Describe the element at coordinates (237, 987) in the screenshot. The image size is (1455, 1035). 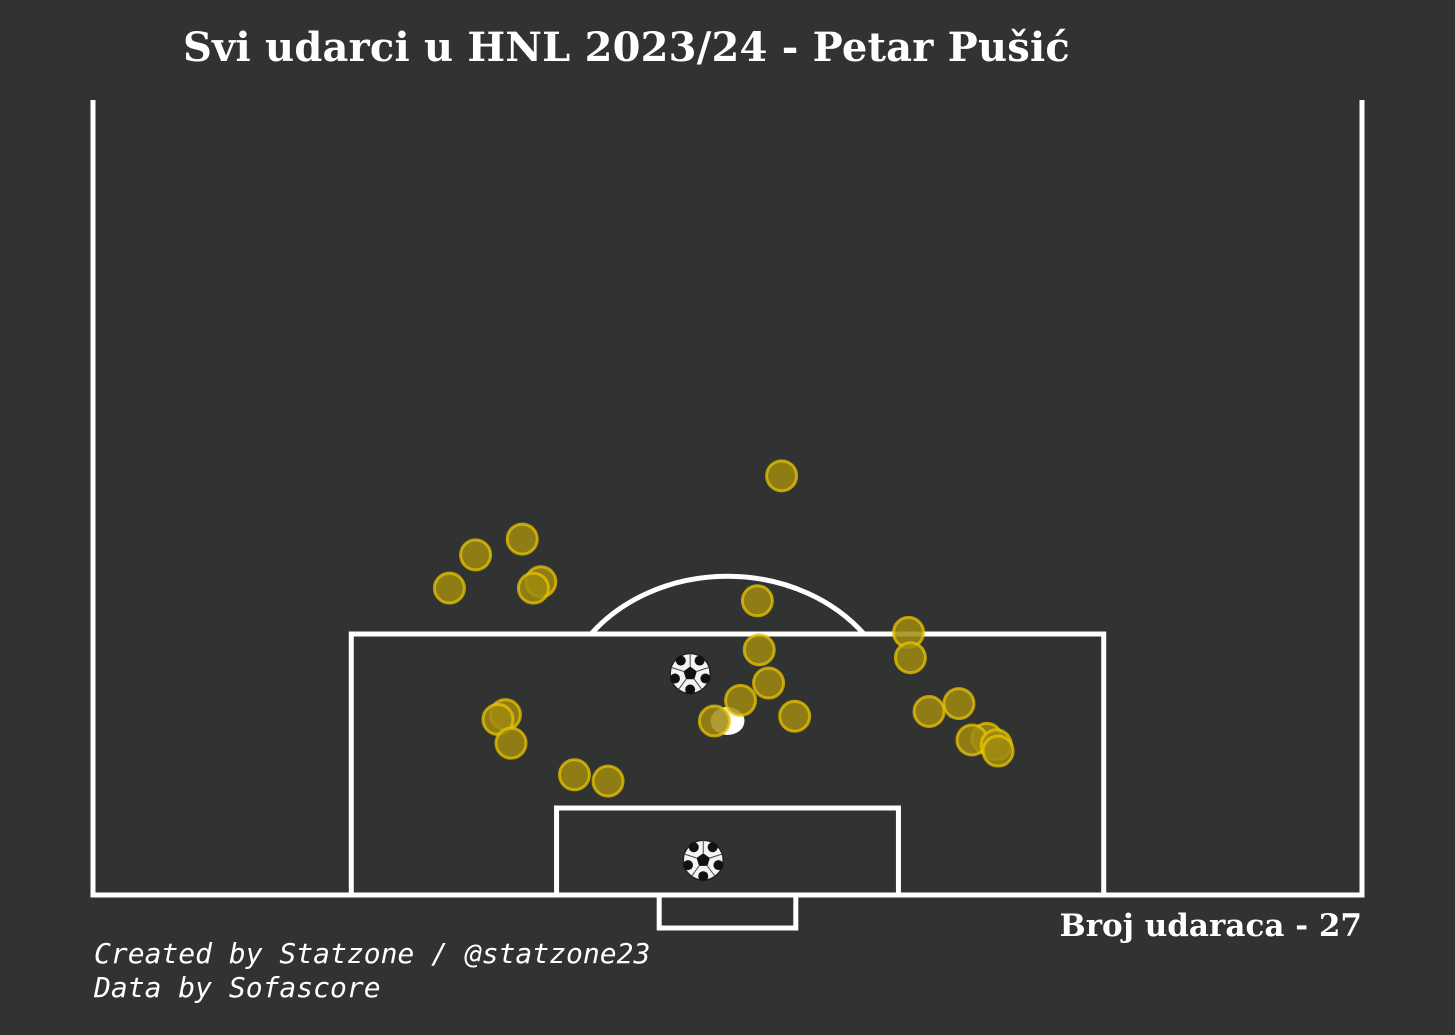
I see `credit-line-data-source: Data by Sofascore` at that location.